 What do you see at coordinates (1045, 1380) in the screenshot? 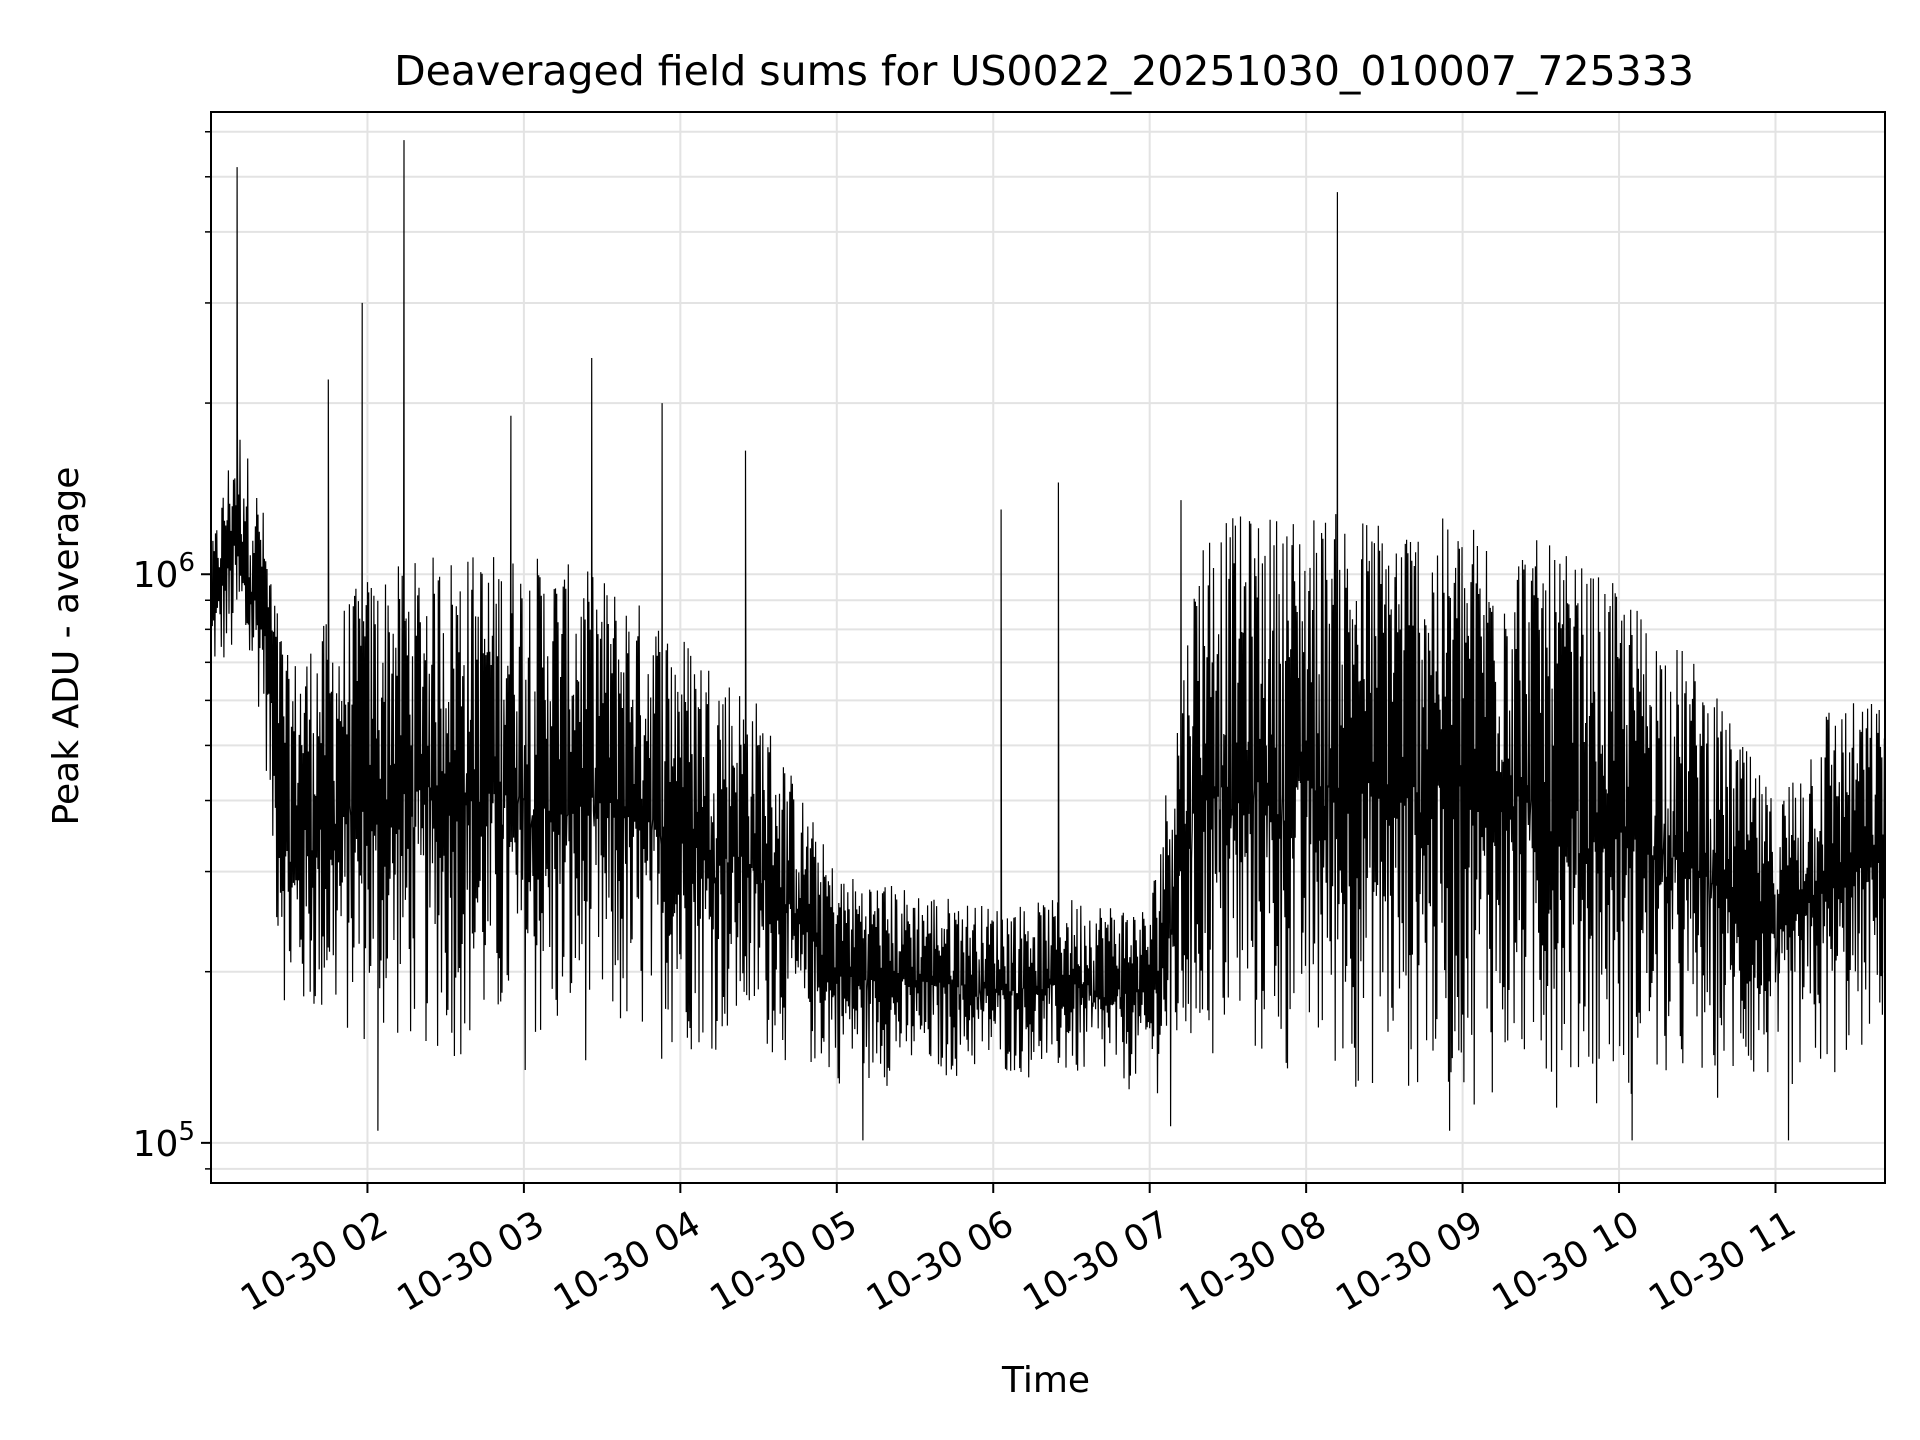
I see `x-axis-label: Time` at bounding box center [1045, 1380].